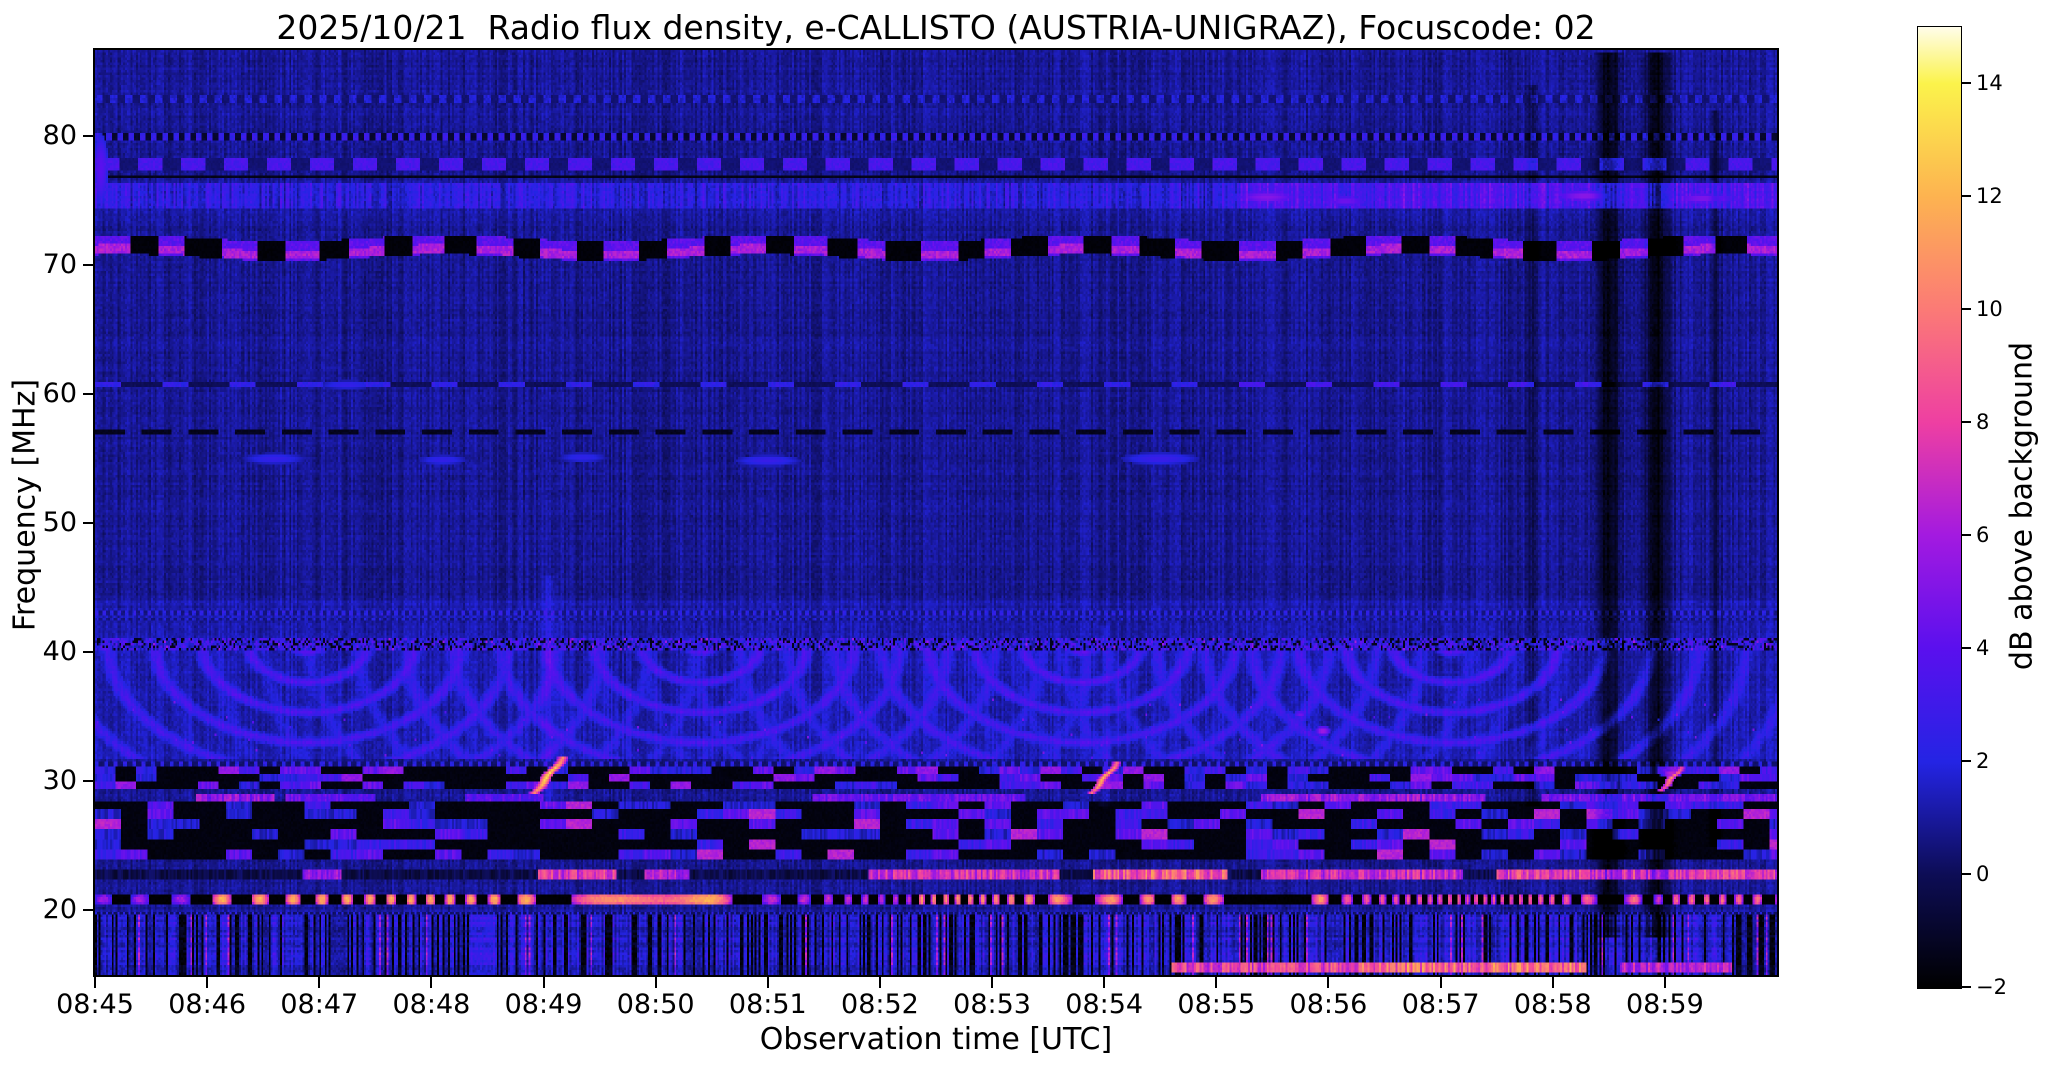 The image size is (2047, 1067). What do you see at coordinates (936, 1039) in the screenshot?
I see `x-axis-label: Observation time [UTC]` at bounding box center [936, 1039].